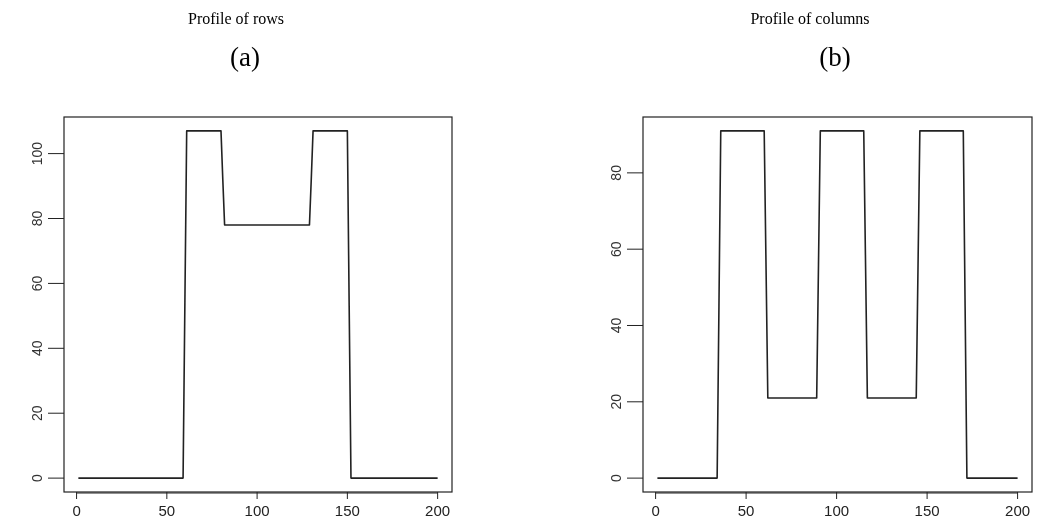 This screenshot has width=1040, height=523. What do you see at coordinates (810, 18) in the screenshot?
I see `chart-title: Profile of columns` at bounding box center [810, 18].